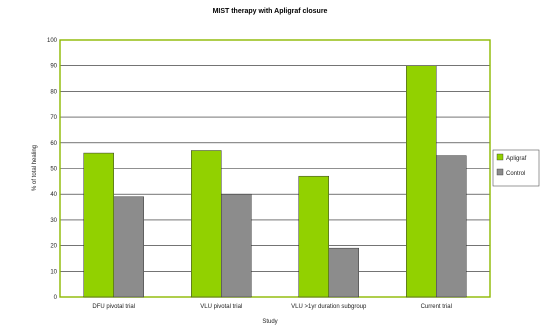  I want to click on legend-label-control: Control, so click(515, 174).